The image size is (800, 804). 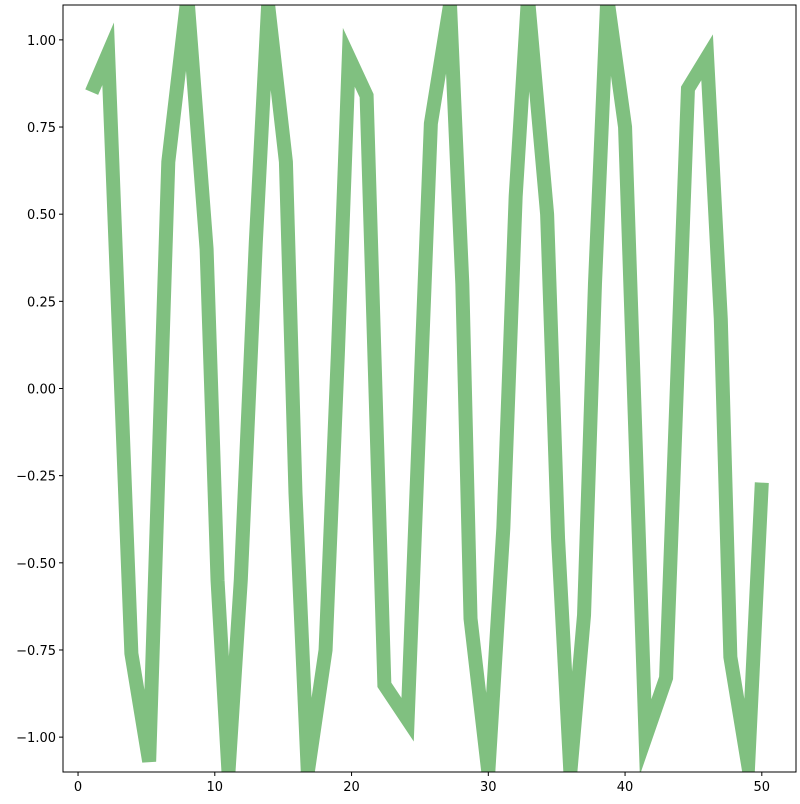 What do you see at coordinates (41, 390) in the screenshot?
I see `y-tick-label: 0.00` at bounding box center [41, 390].